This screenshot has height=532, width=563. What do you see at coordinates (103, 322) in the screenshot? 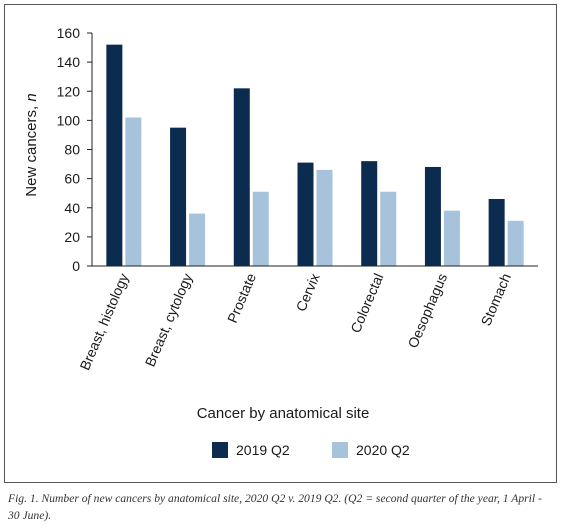
I see `x-tick-label: Breast, histology` at bounding box center [103, 322].